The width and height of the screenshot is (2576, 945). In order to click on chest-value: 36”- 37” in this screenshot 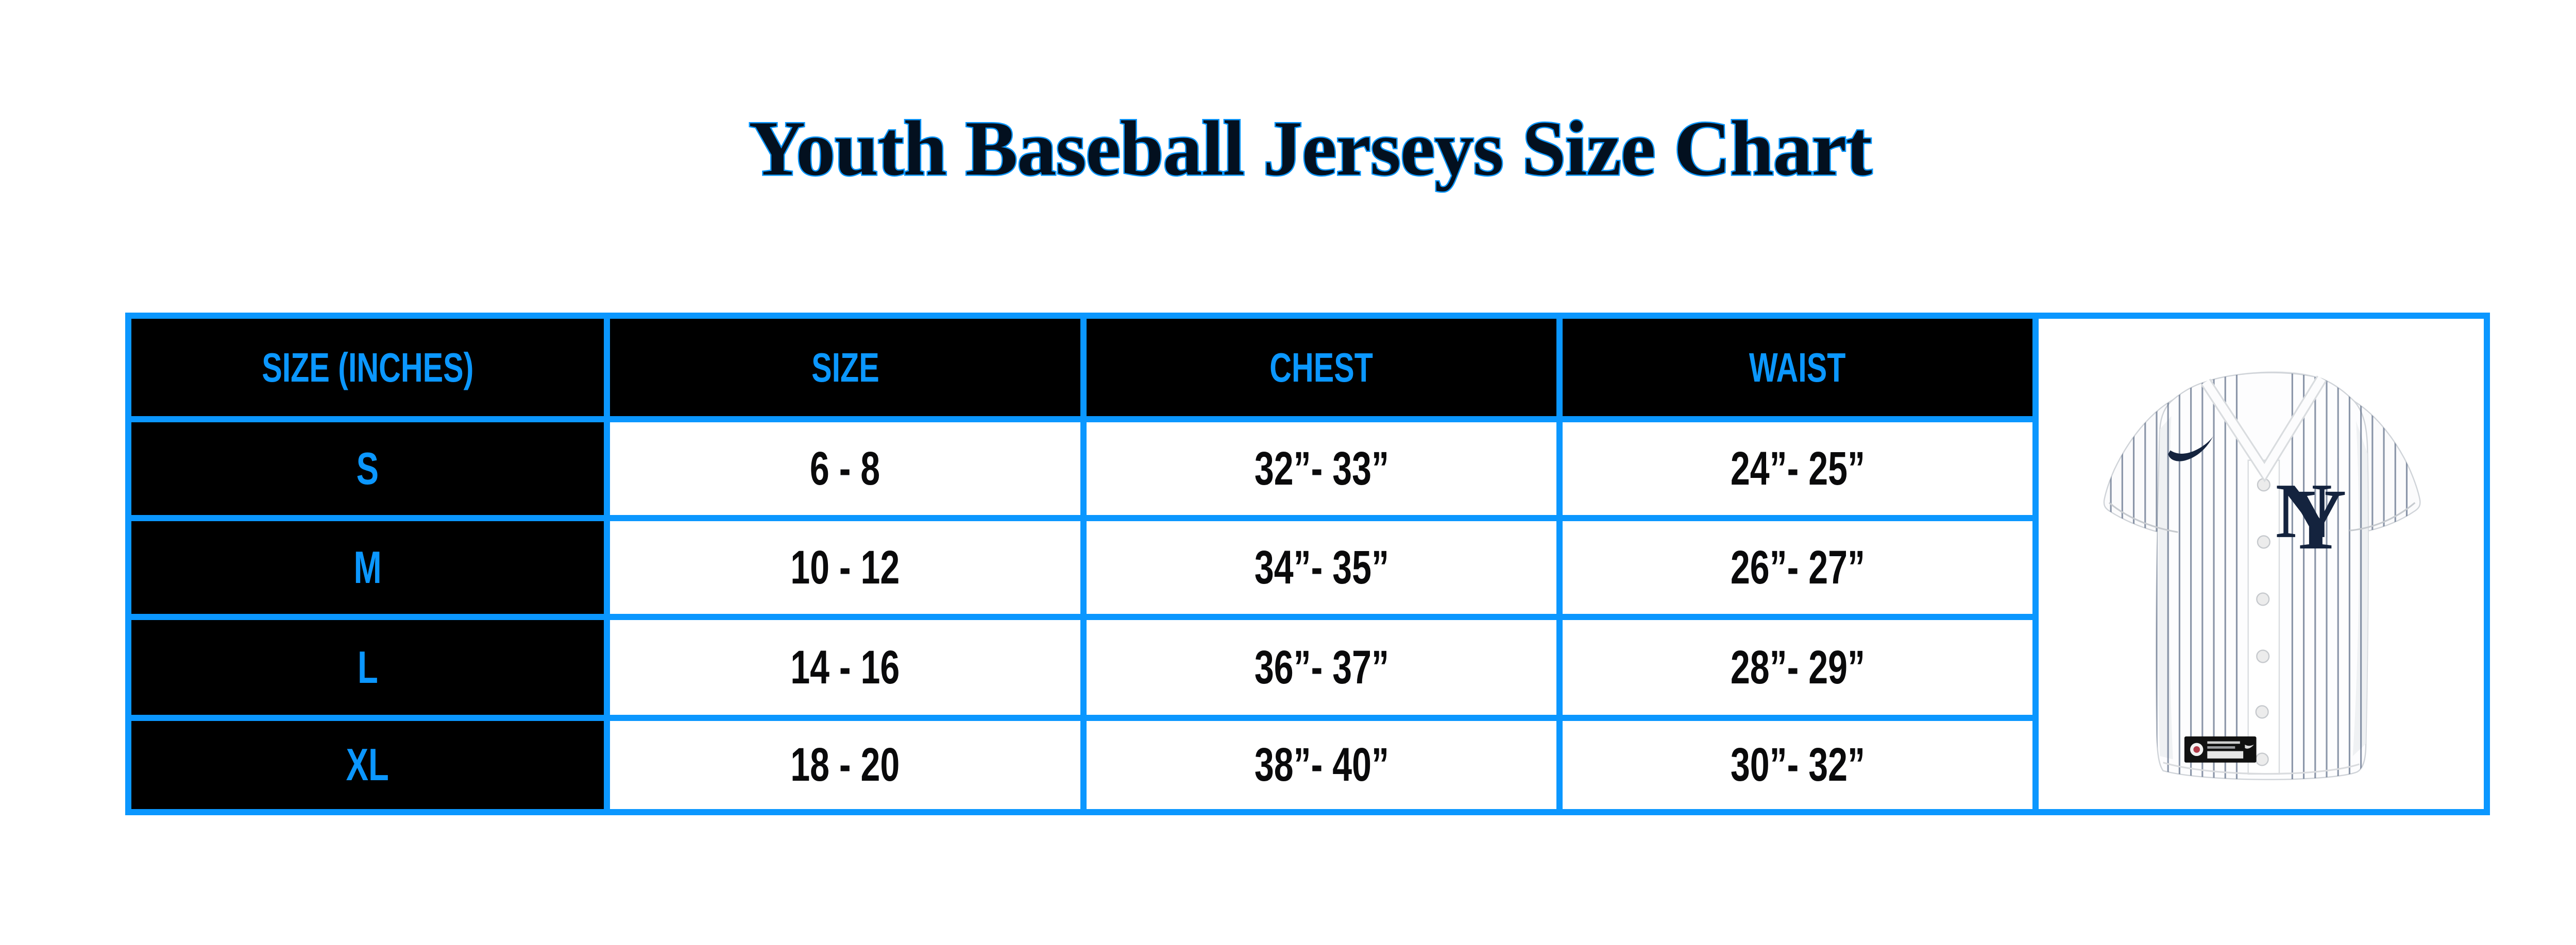, I will do `click(1321, 668)`.